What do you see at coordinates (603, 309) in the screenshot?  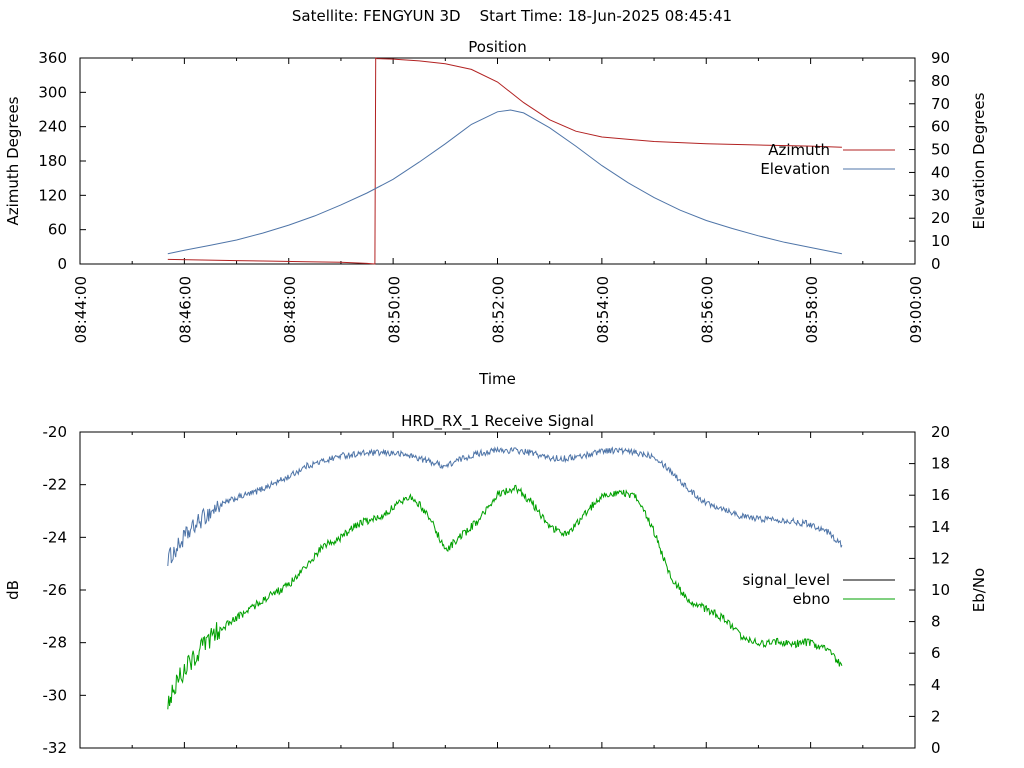 I see `chart1-x-tick-label: 08:54:00` at bounding box center [603, 309].